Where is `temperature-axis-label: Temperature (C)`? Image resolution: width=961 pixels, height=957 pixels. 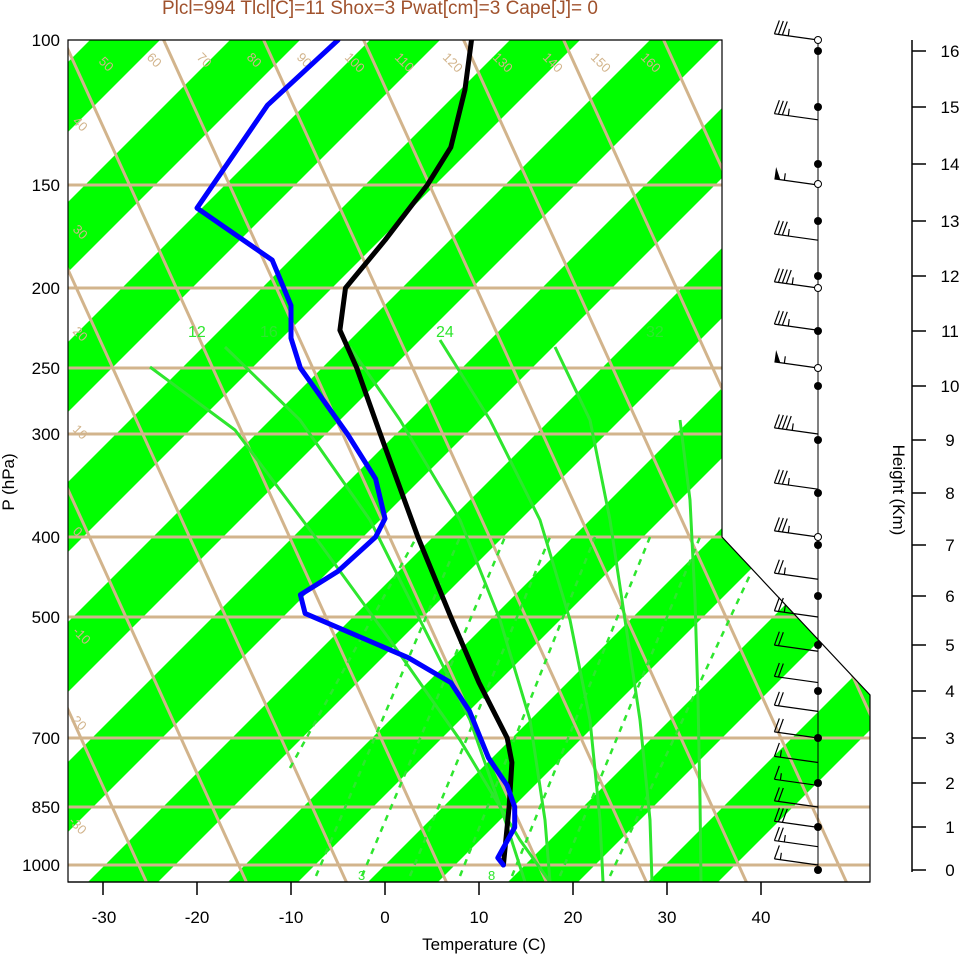
temperature-axis-label: Temperature (C) is located at coordinates (484, 944).